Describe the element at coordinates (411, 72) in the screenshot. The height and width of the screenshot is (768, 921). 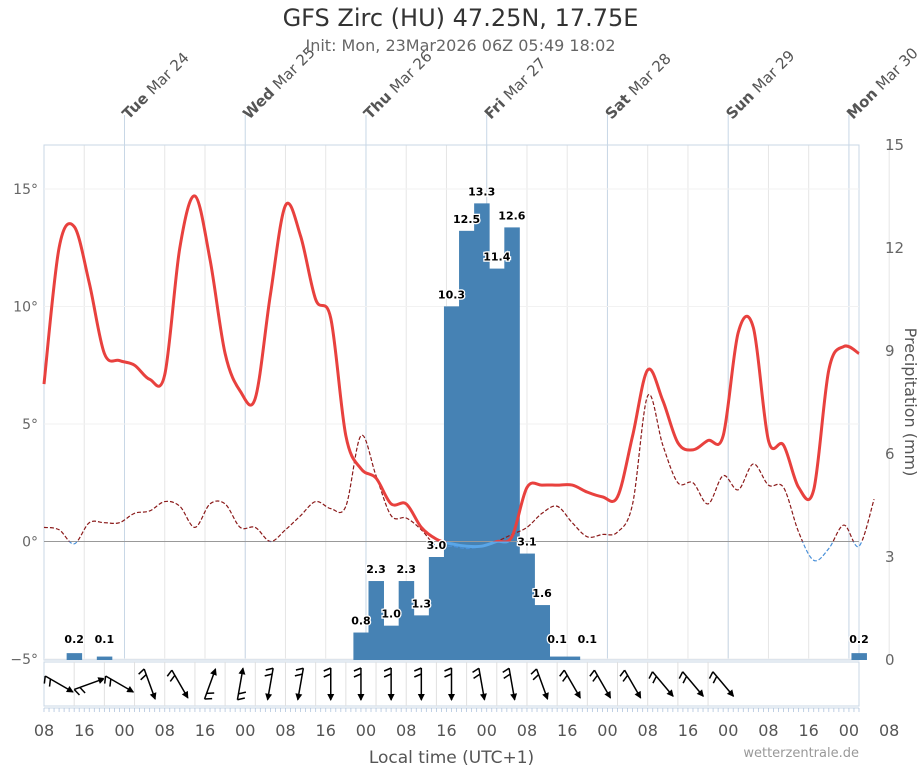
I see `day-date: Mar 26` at that location.